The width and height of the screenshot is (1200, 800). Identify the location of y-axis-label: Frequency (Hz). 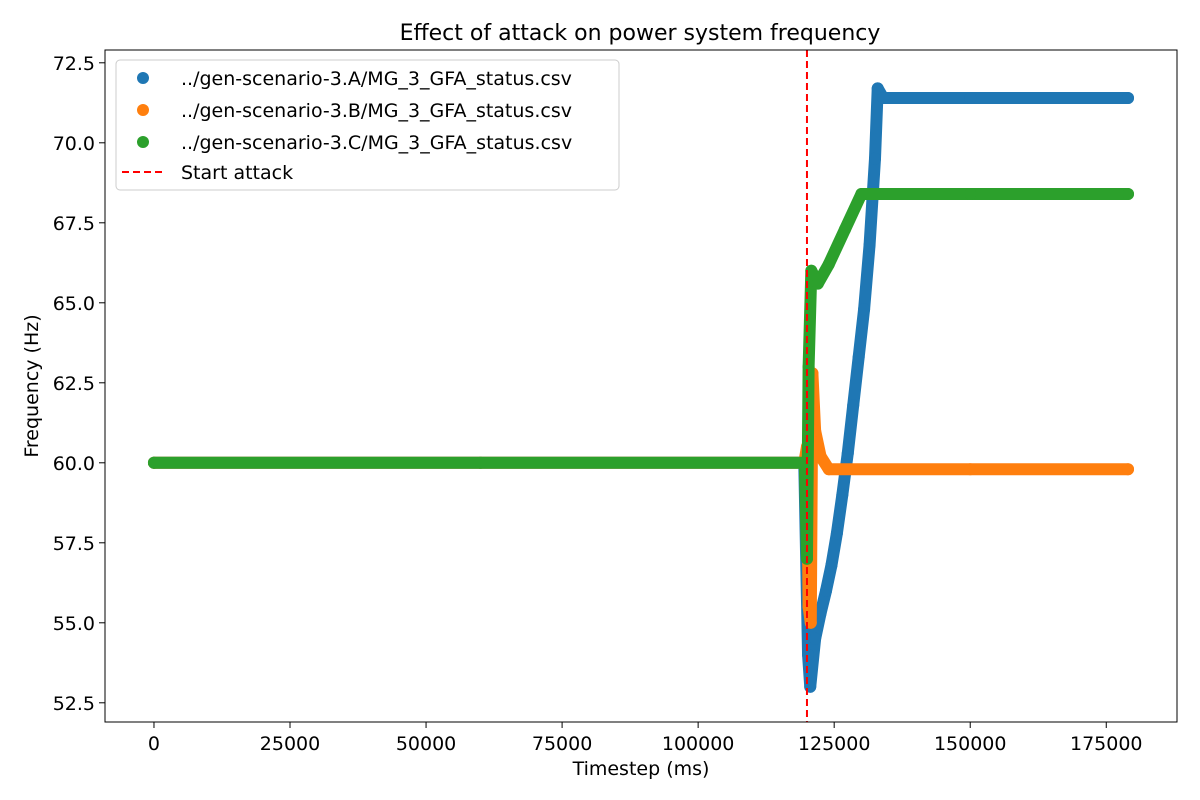
(32, 385).